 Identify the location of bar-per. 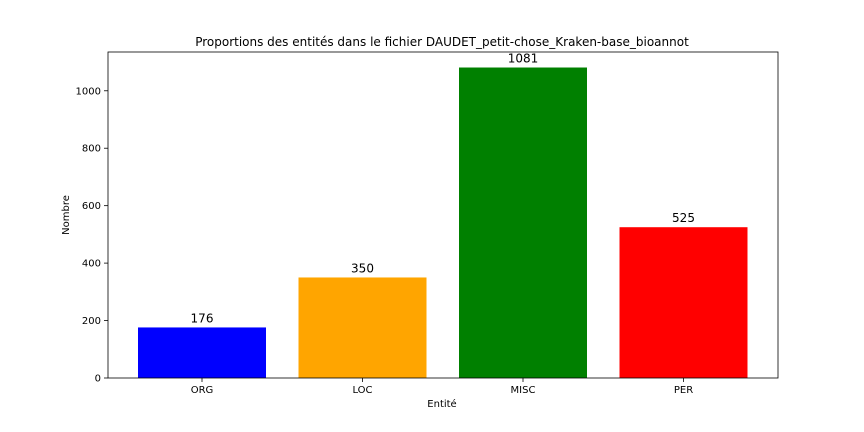
(683, 302).